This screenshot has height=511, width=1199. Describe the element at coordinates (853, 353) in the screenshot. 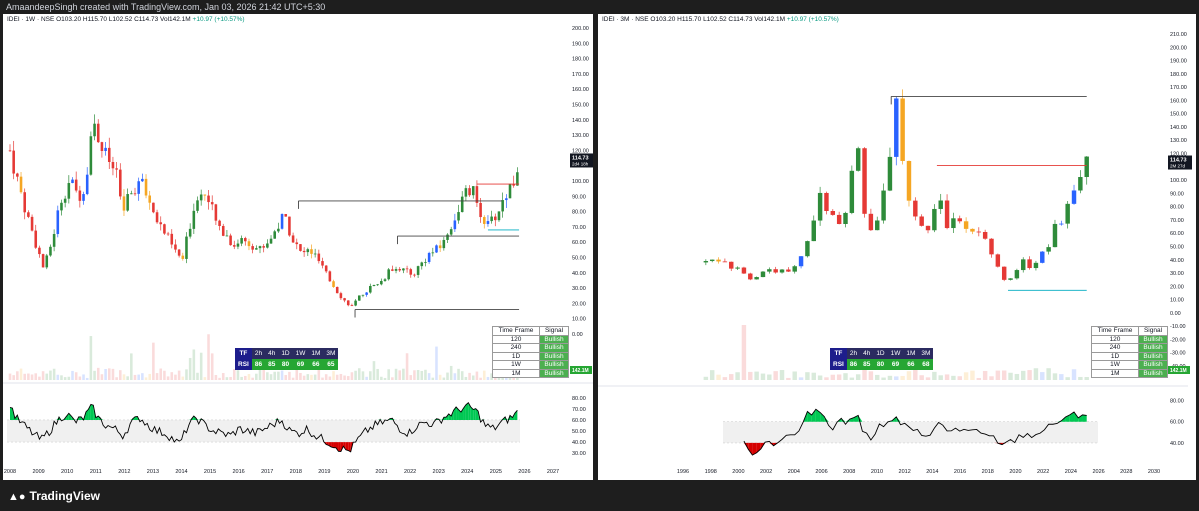

I see `tf-header-cell: 2h` at that location.